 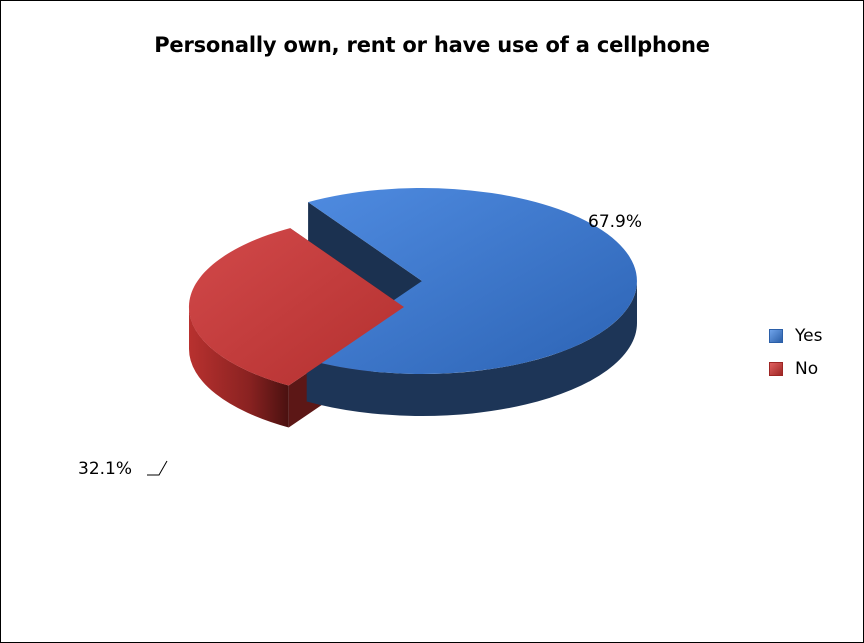 I want to click on data-label-no: 32.1%, so click(x=105, y=469).